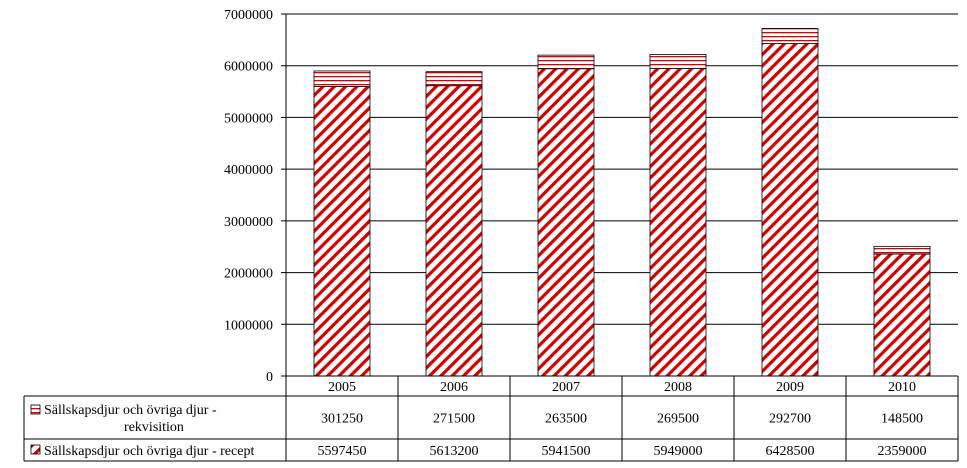  I want to click on y-tick-label: 5000000, so click(248, 118).